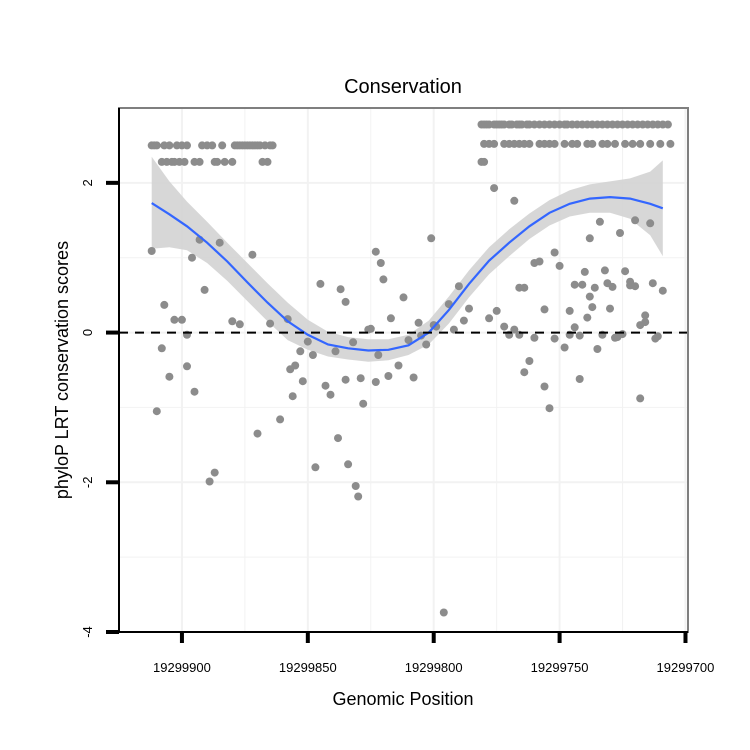 Image resolution: width=750 pixels, height=750 pixels. What do you see at coordinates (686, 667) in the screenshot?
I see `x-tick-label: 19299700` at bounding box center [686, 667].